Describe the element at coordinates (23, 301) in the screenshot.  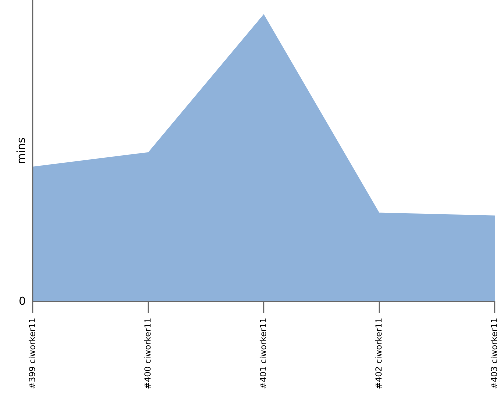
I see `text: 0` at that location.